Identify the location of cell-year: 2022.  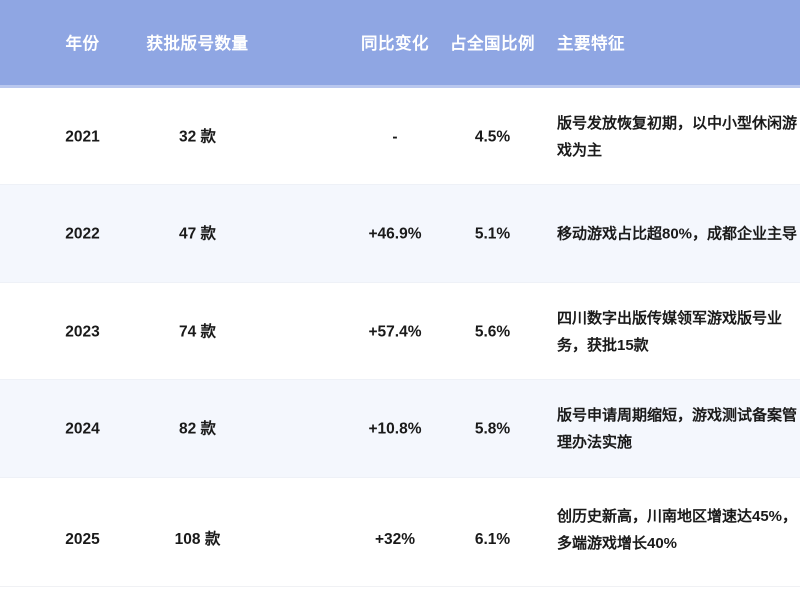
(82, 234).